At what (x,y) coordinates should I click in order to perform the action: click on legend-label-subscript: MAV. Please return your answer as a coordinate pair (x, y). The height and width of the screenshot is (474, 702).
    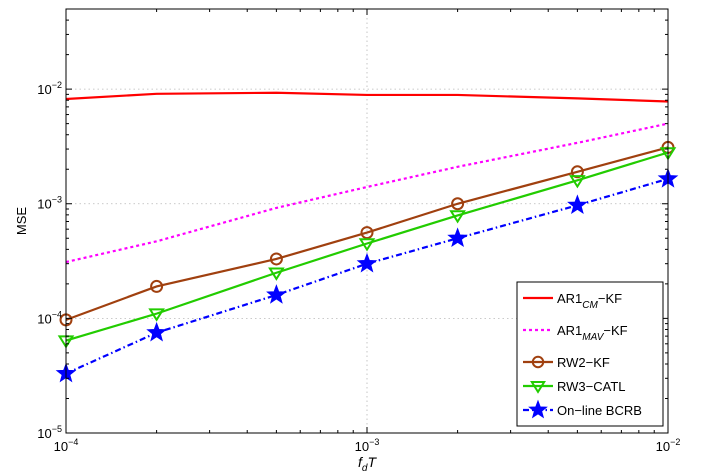
    Looking at the image, I should click on (593, 337).